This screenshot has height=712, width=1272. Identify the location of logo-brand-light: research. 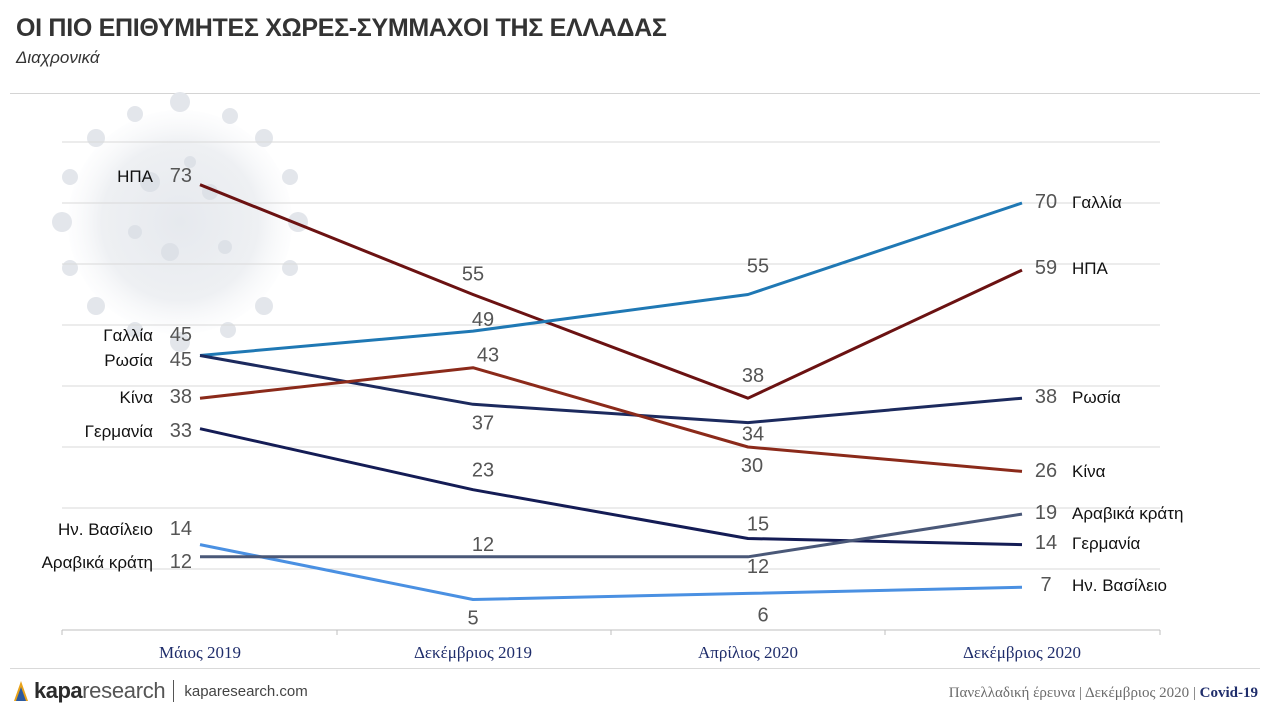
(124, 690).